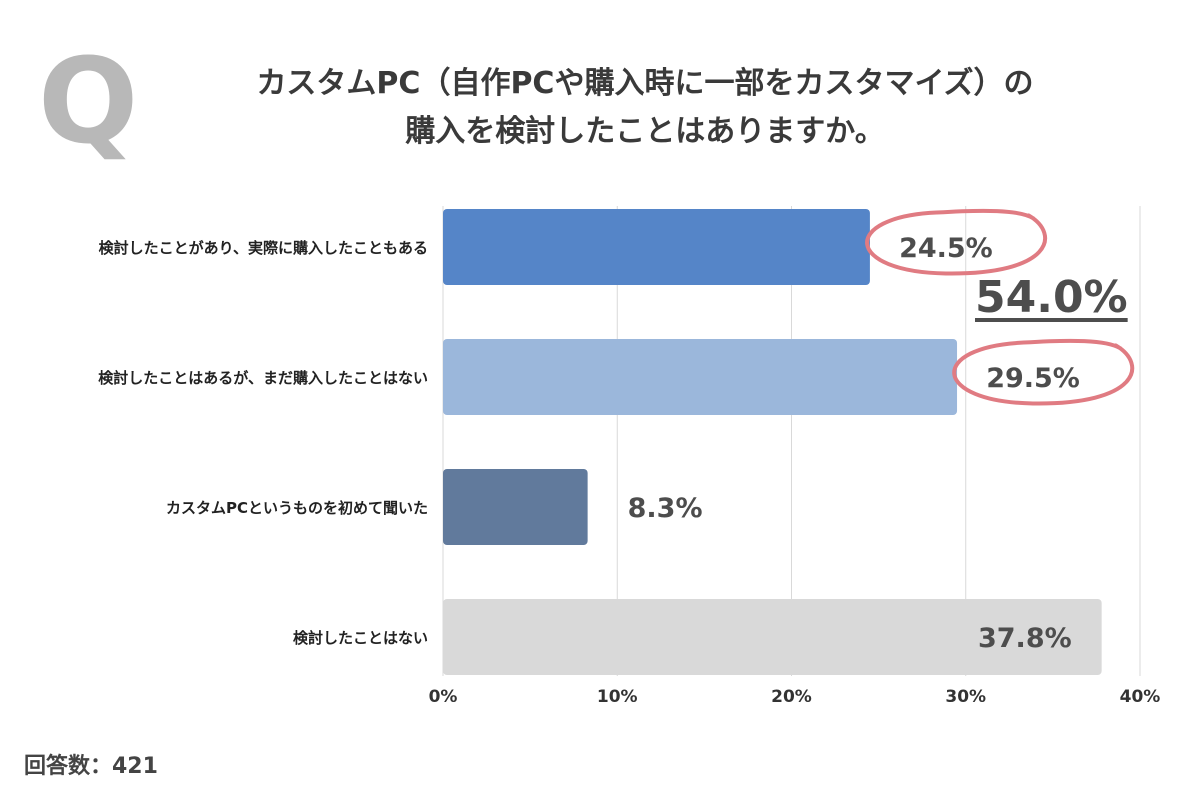  What do you see at coordinates (263, 248) in the screenshot?
I see `category-label: 検討したことがあり、実際に購入したこともある` at bounding box center [263, 248].